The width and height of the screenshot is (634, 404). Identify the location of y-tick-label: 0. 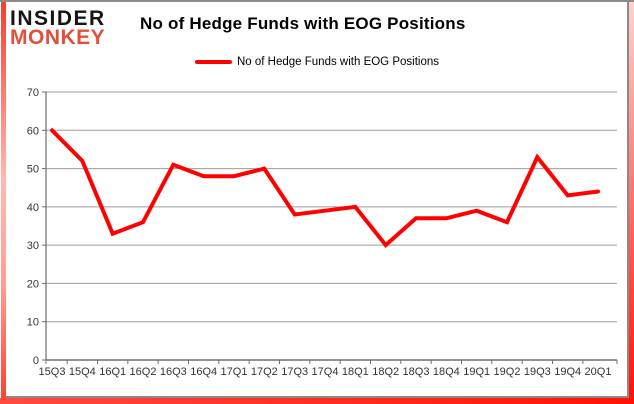
(36, 361).